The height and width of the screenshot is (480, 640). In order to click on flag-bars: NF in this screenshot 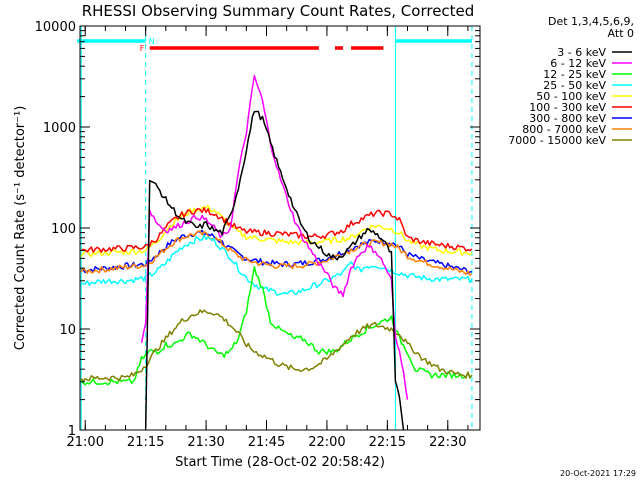, I will do `click(274, 45)`.